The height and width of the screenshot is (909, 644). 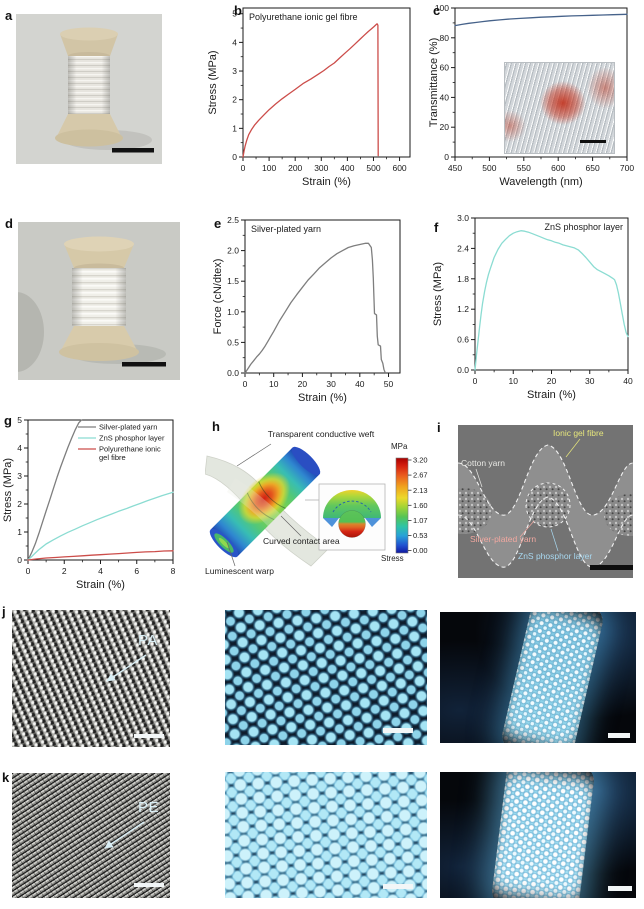 What do you see at coordinates (104, 90) in the screenshot?
I see `spool-drawing-a` at bounding box center [104, 90].